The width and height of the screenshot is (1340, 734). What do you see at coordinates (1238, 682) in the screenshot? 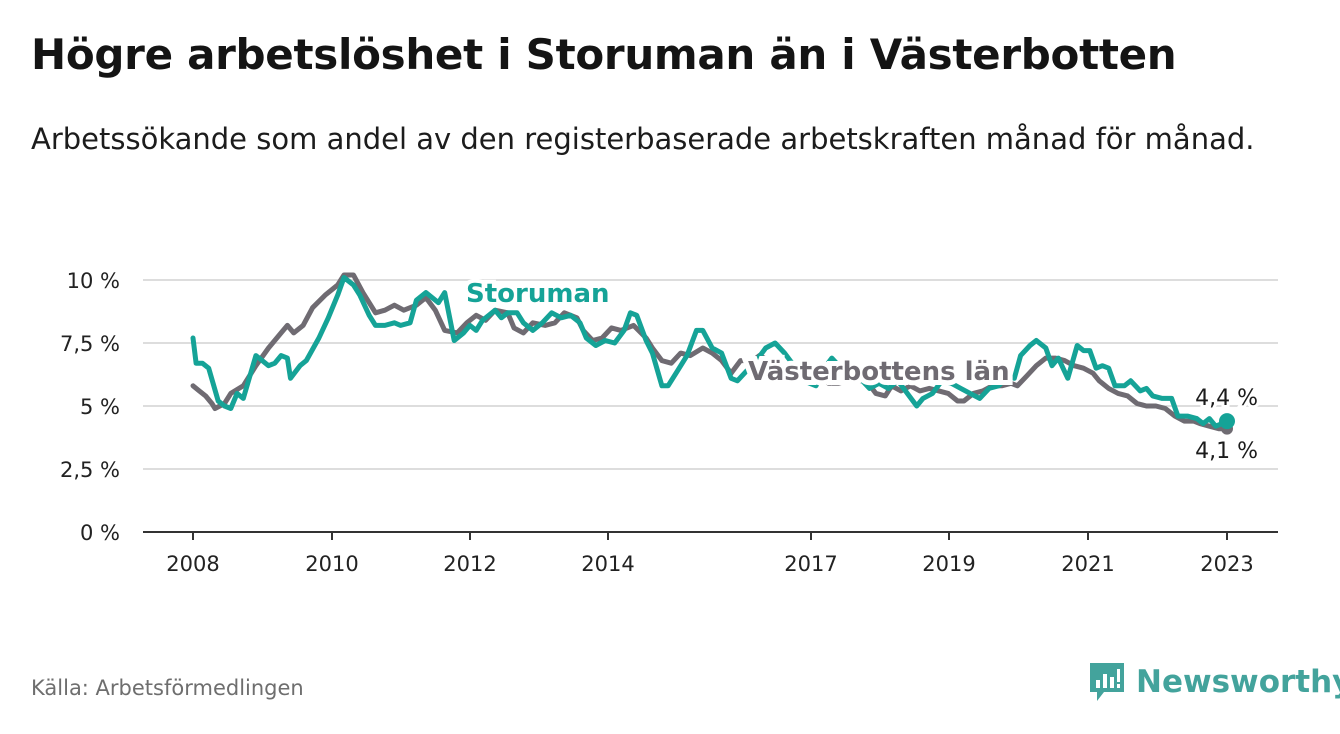
I see `brand-name: Newsworthy` at bounding box center [1238, 682].